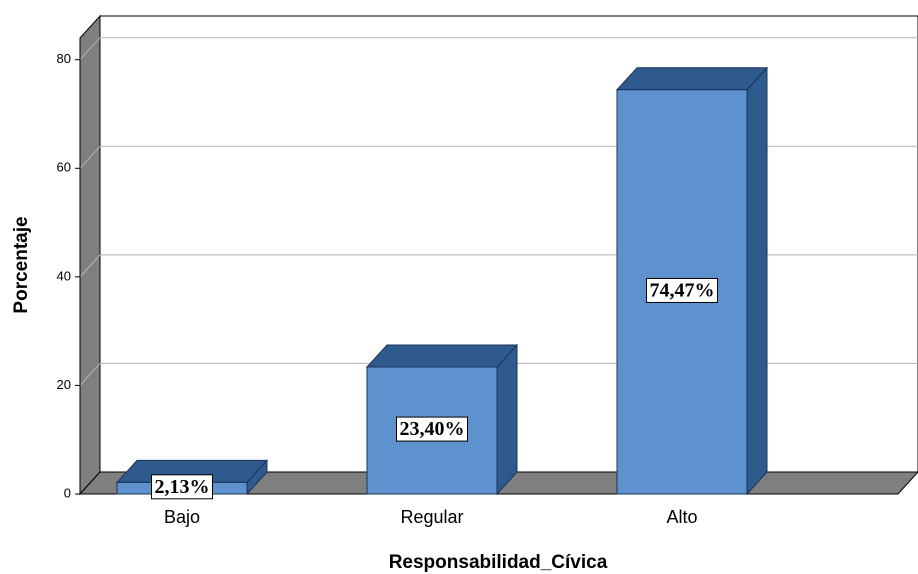 This screenshot has width=918, height=574. What do you see at coordinates (64, 275) in the screenshot?
I see `y-tick-label: 40` at bounding box center [64, 275].